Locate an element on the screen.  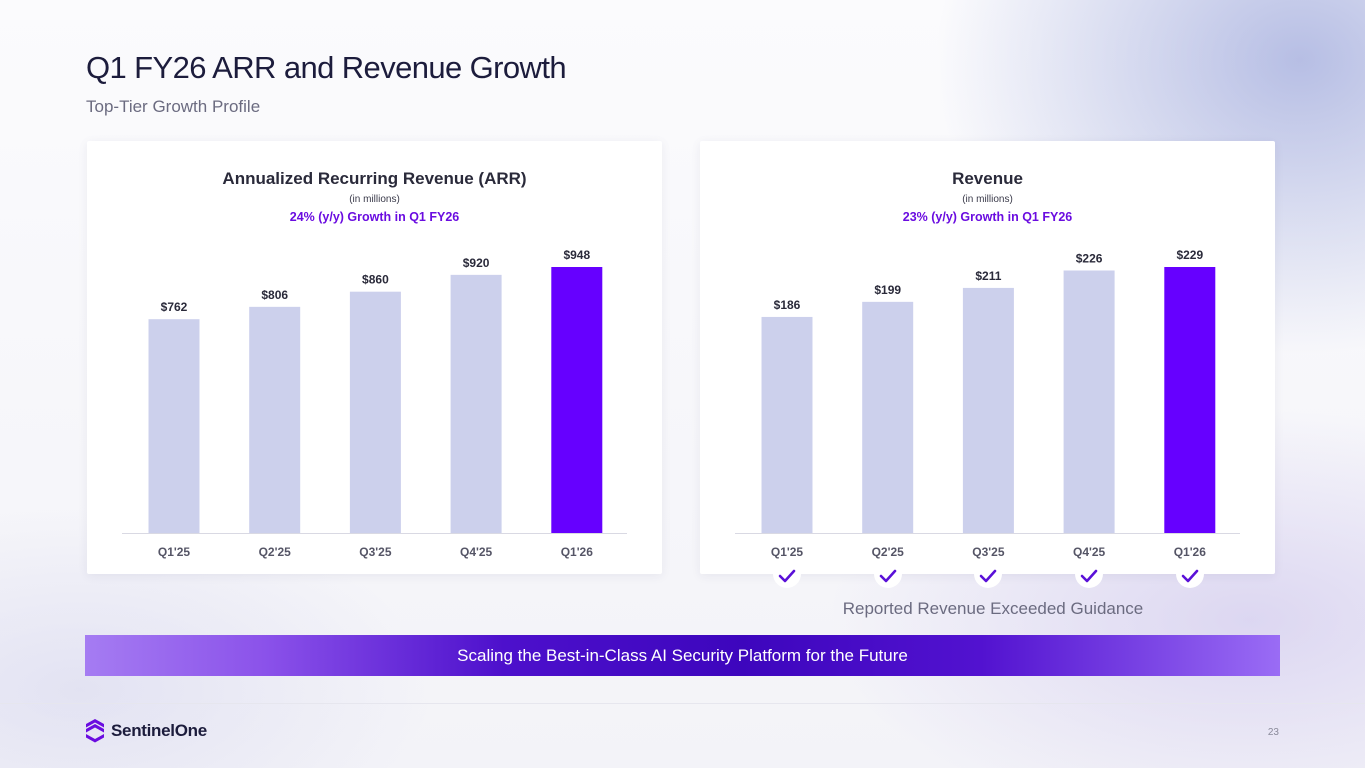
revenue-chart-title: Revenue is located at coordinates (987, 178).